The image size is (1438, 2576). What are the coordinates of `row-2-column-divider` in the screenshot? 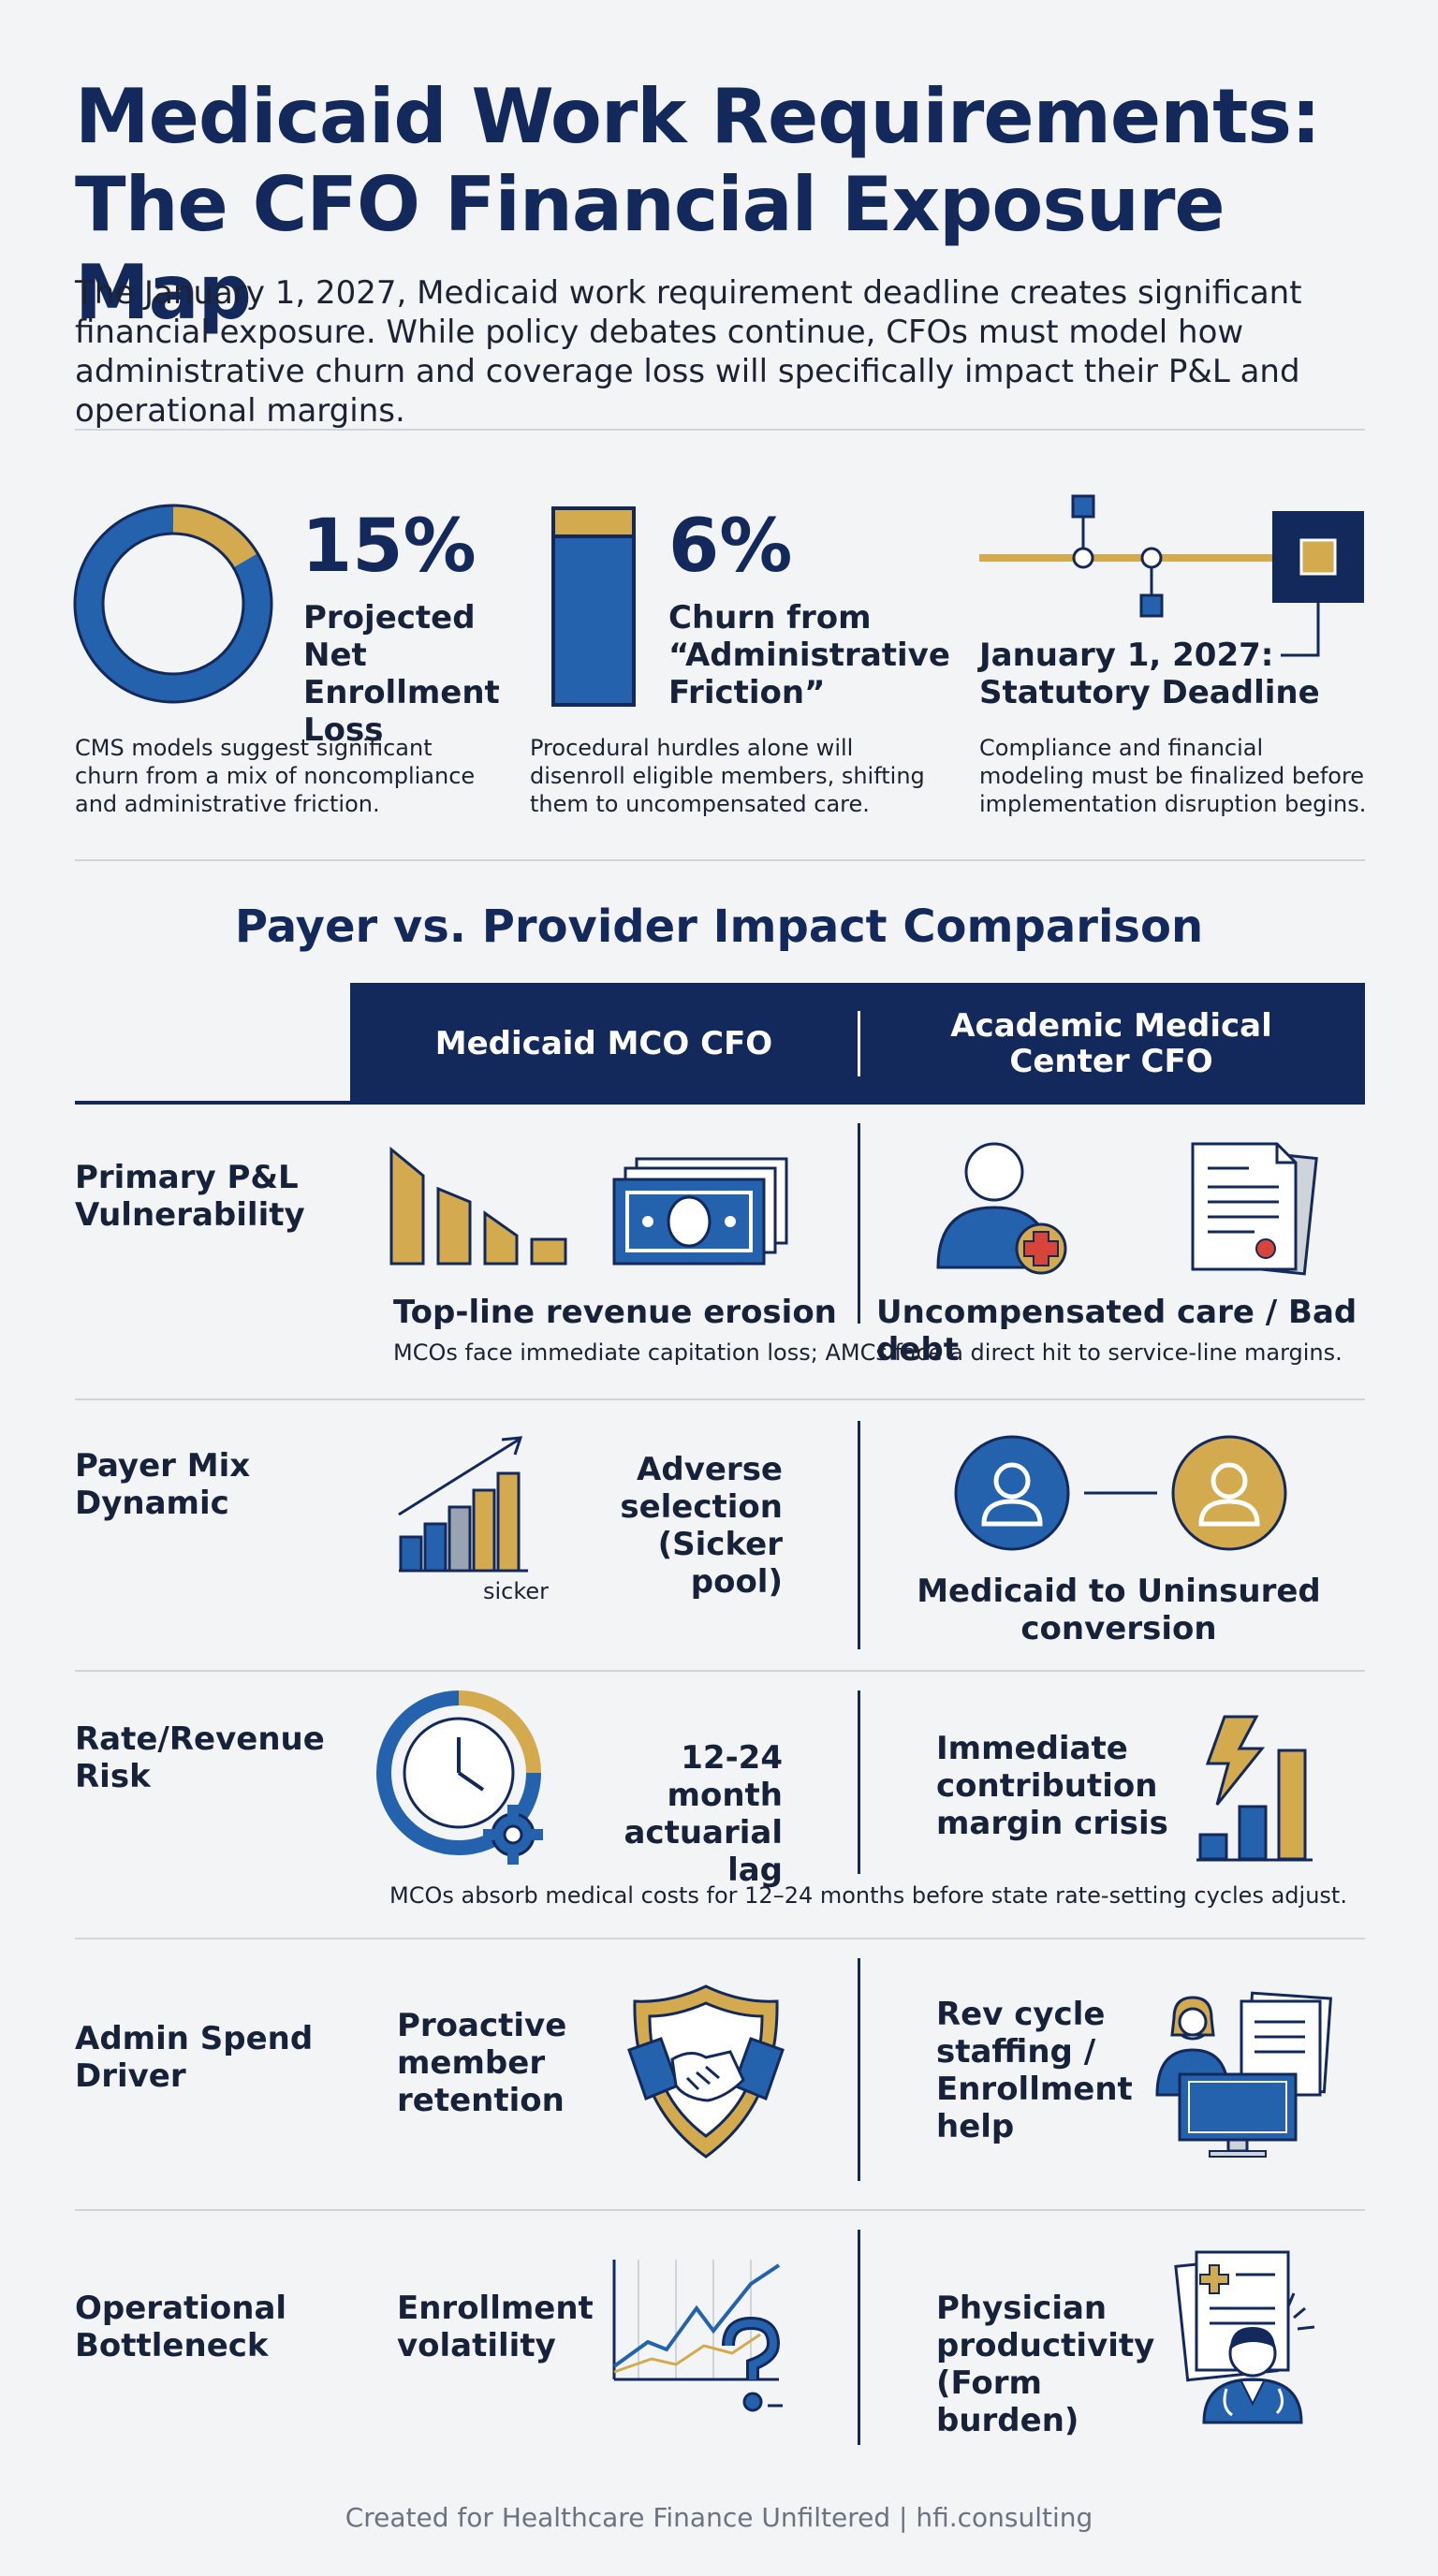 It's located at (859, 1535).